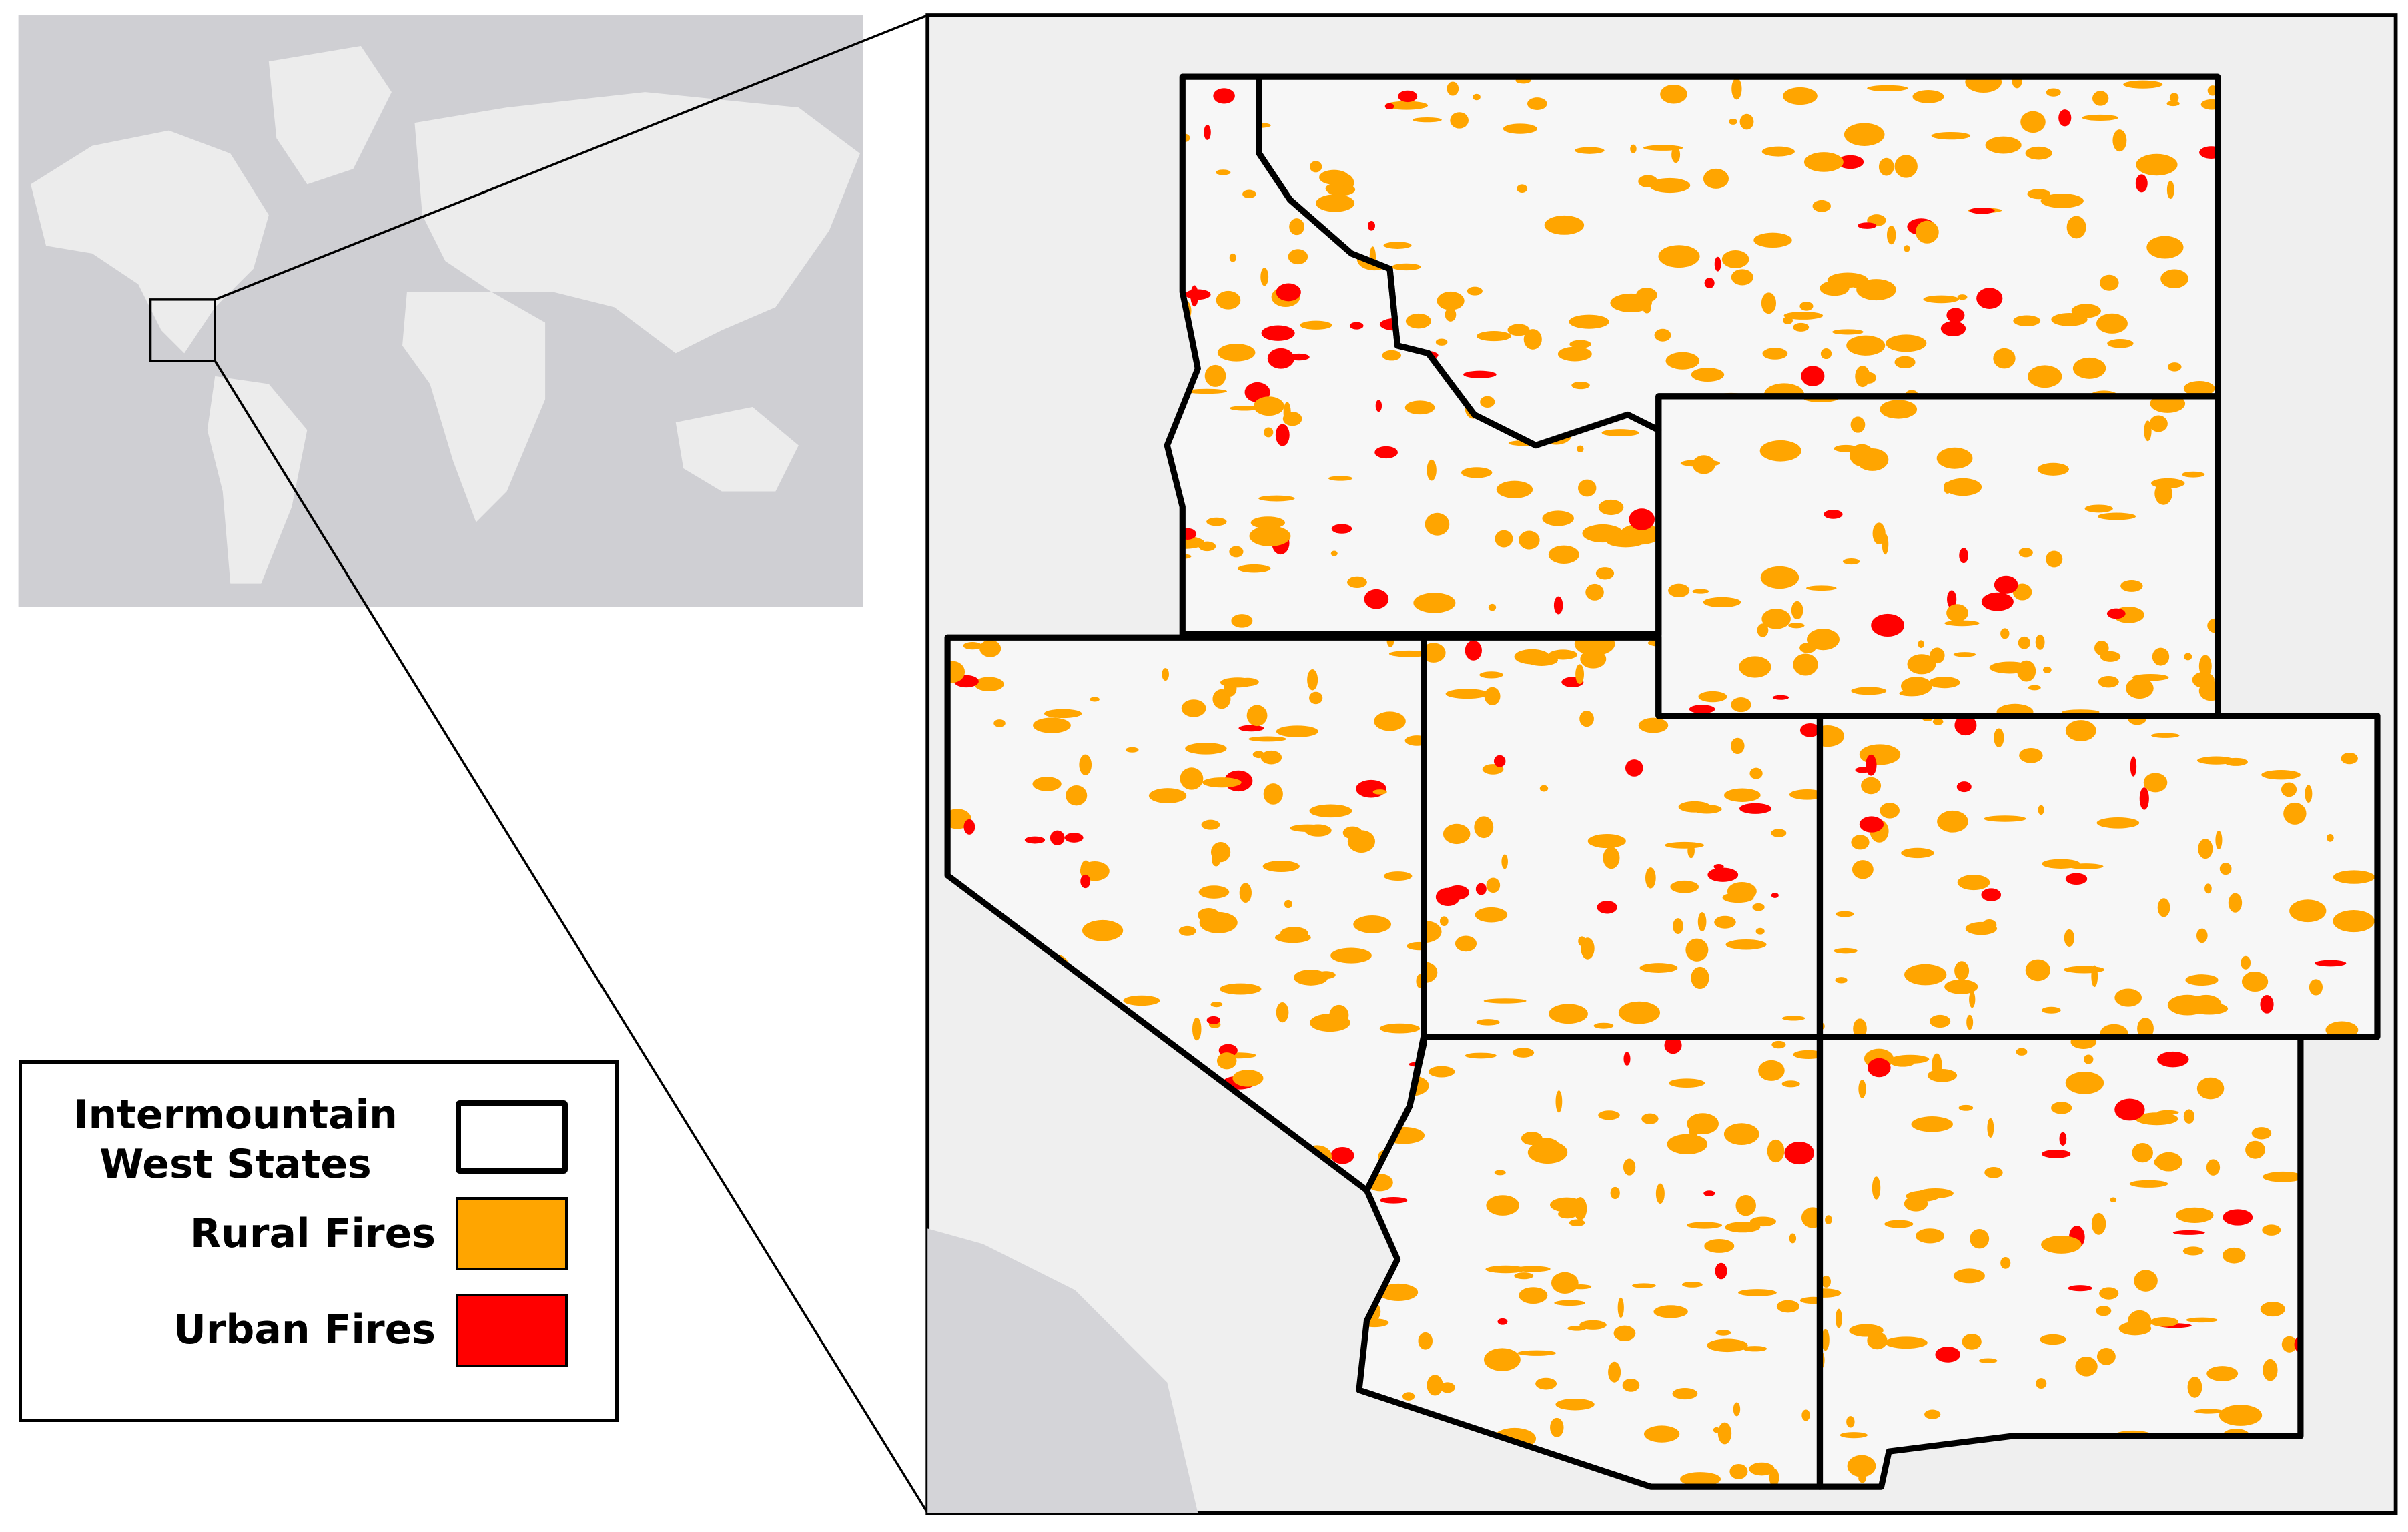  Describe the element at coordinates (313, 1233) in the screenshot. I see `legend-label: Rural Fires` at that location.